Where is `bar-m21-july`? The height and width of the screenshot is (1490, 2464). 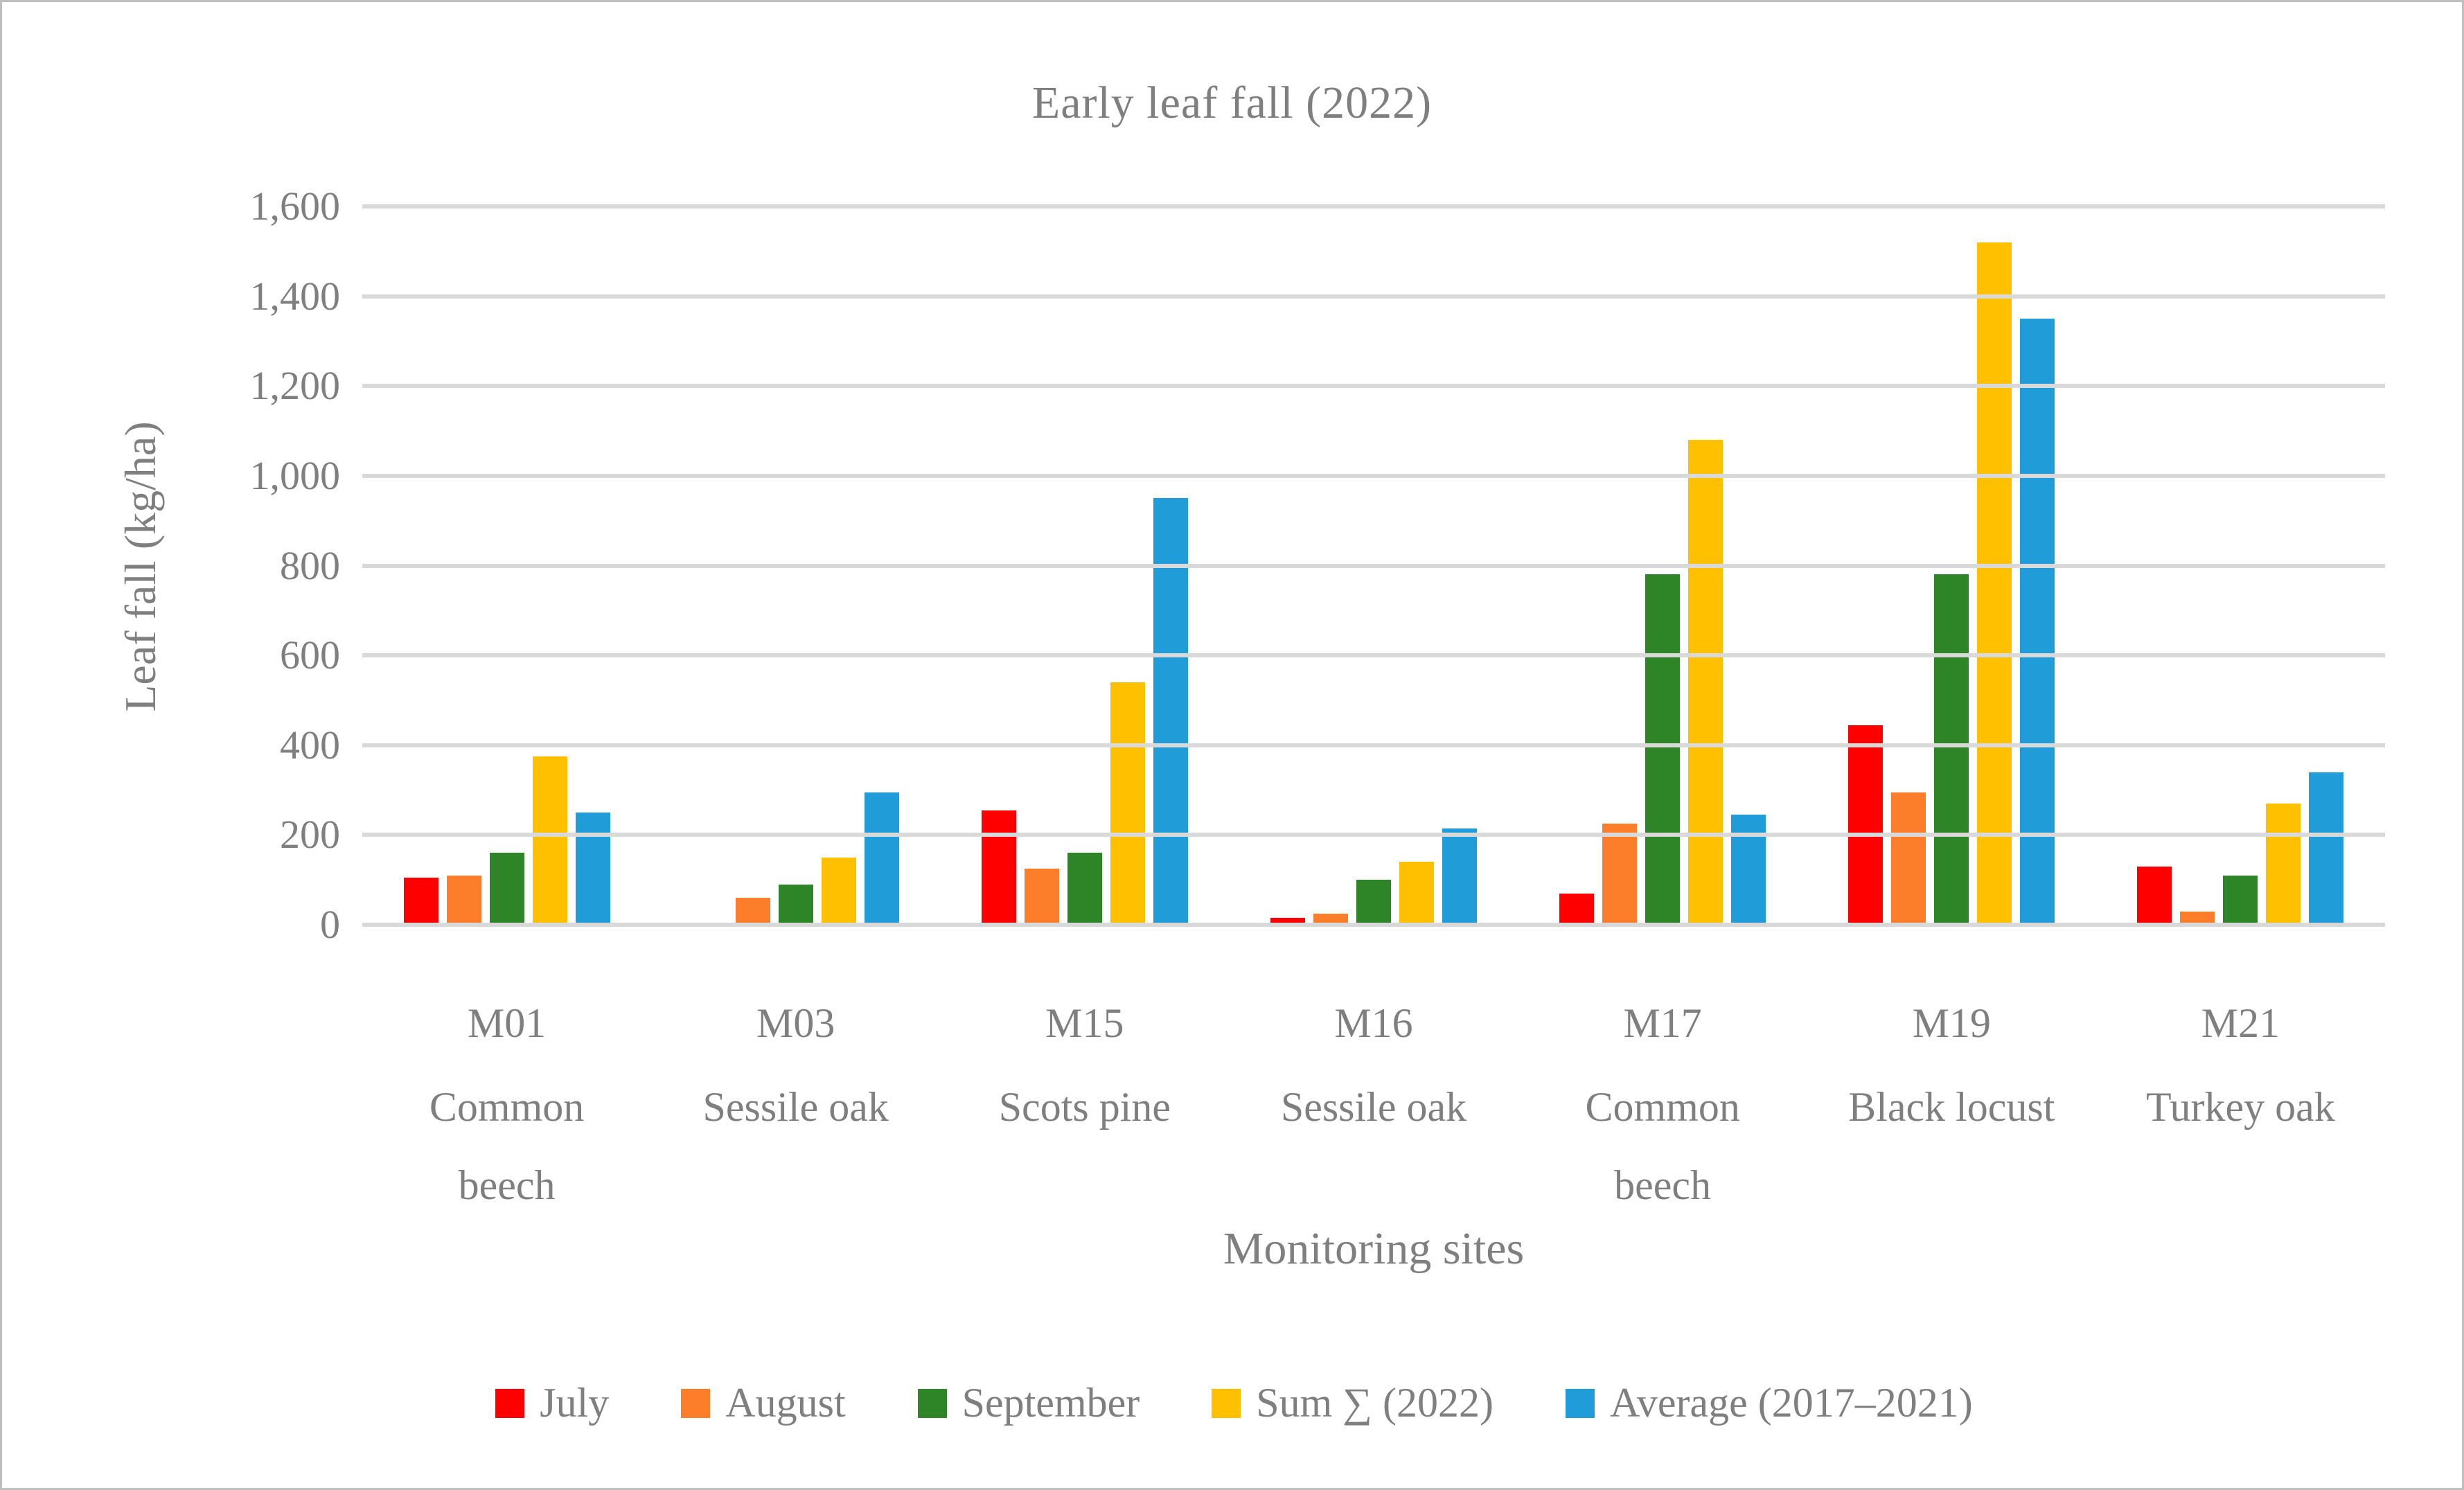 bar-m21-july is located at coordinates (2154, 895).